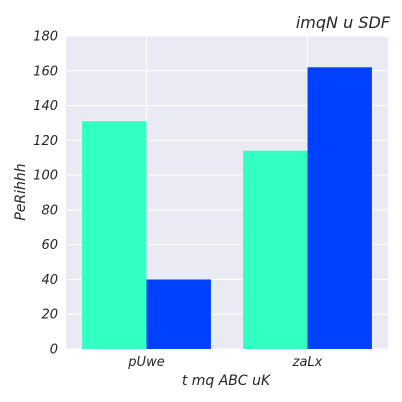 This screenshot has height=402, width=402. What do you see at coordinates (49, 210) in the screenshot?
I see `y-tick-label: 80` at bounding box center [49, 210].